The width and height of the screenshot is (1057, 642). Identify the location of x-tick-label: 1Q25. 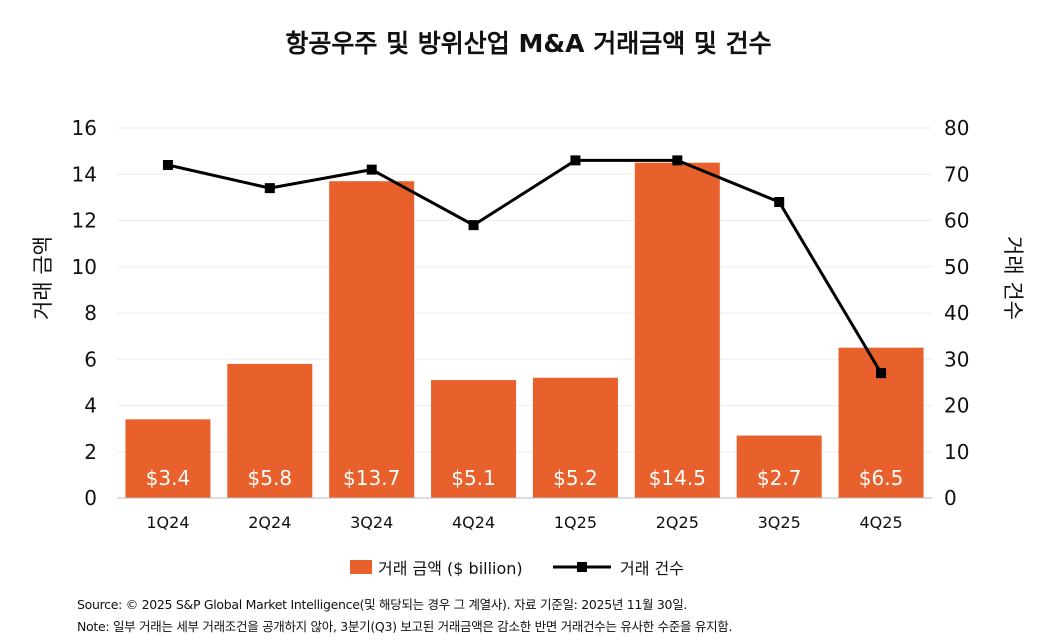
(575, 522).